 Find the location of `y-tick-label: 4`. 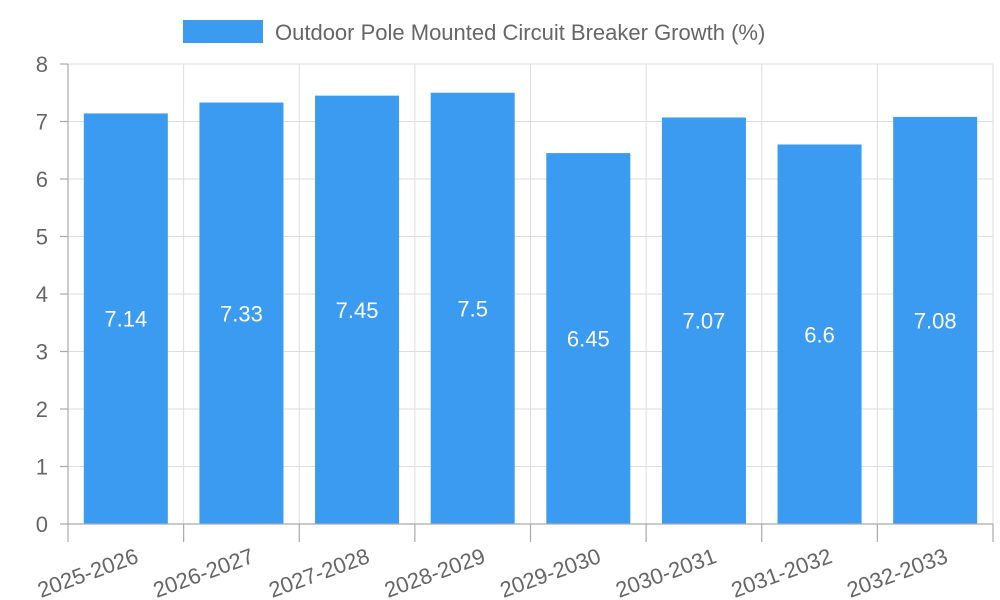

y-tick-label: 4 is located at coordinates (42, 294).